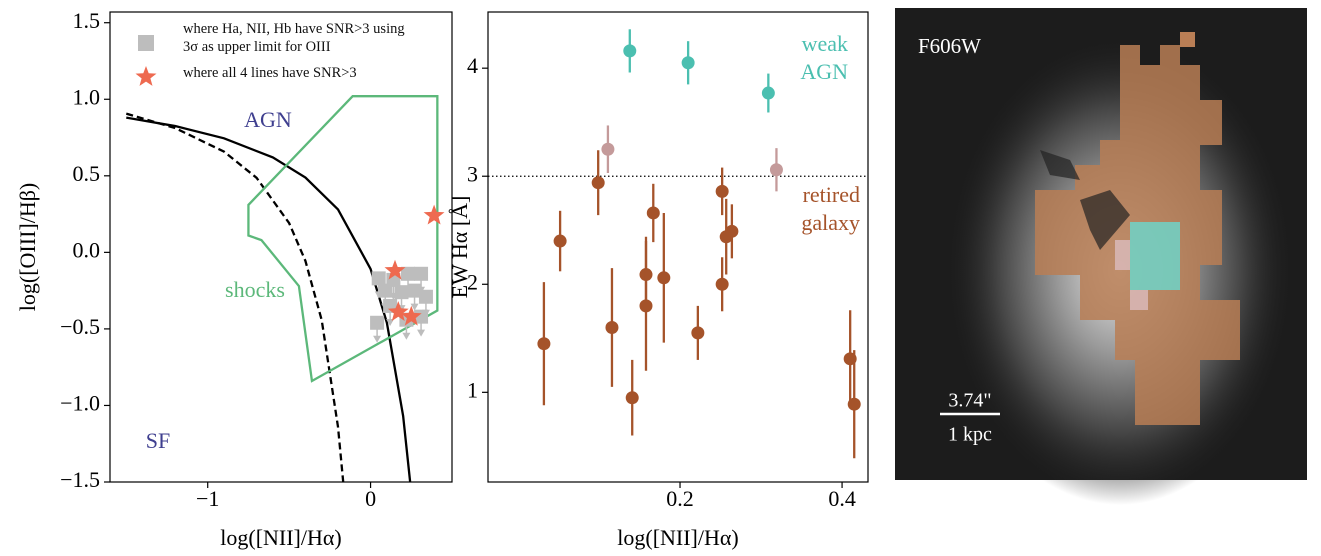 The width and height of the screenshot is (1321, 556). Describe the element at coordinates (27, 247) in the screenshot. I see `y-axis-label: log([OIII]/Hβ)` at that location.